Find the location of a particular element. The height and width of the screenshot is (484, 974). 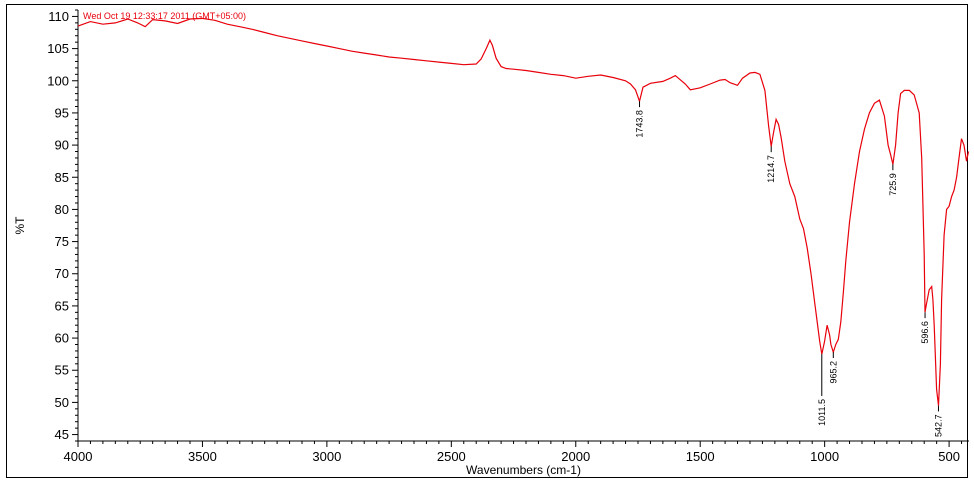

x-tick-label: 500 is located at coordinates (949, 456).